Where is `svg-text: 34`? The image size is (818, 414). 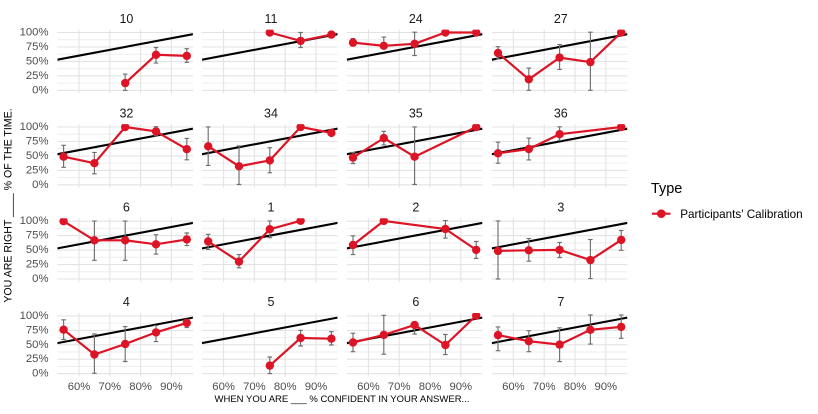 svg-text: 34 is located at coordinates (271, 113).